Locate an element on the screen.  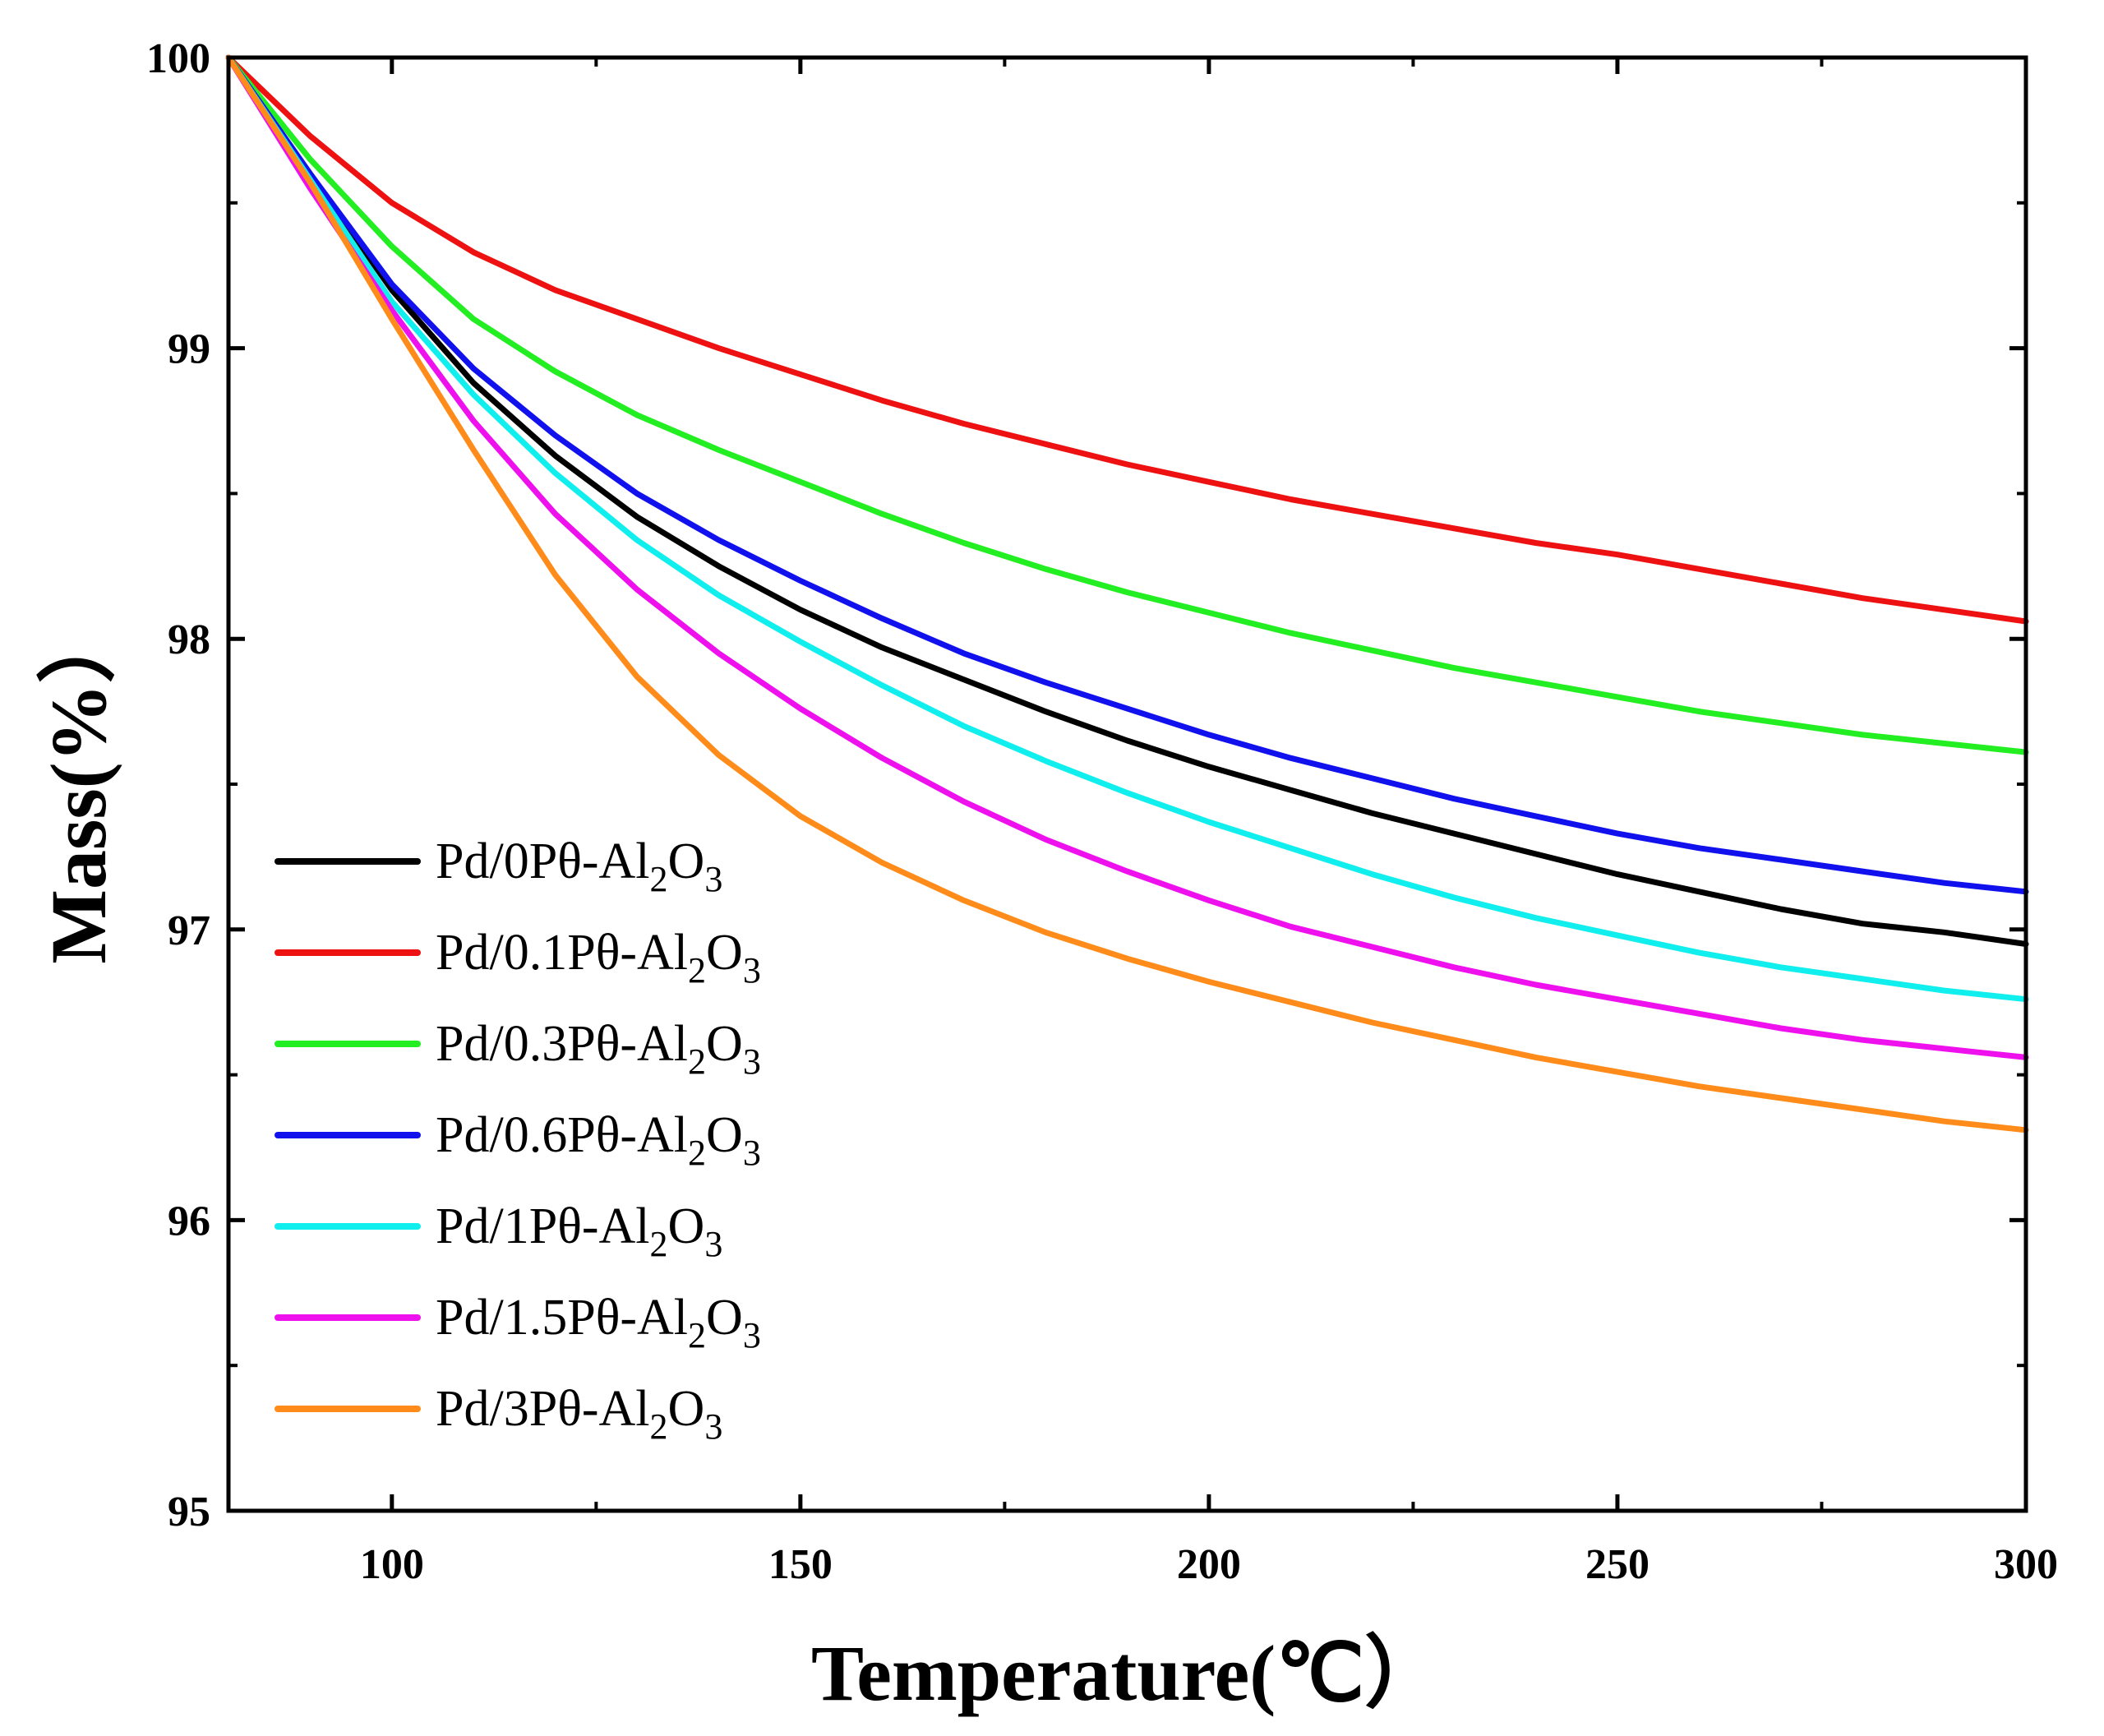
legend-label-3: Pd/0.6Pθ-Al2O3 is located at coordinates (598, 1140).